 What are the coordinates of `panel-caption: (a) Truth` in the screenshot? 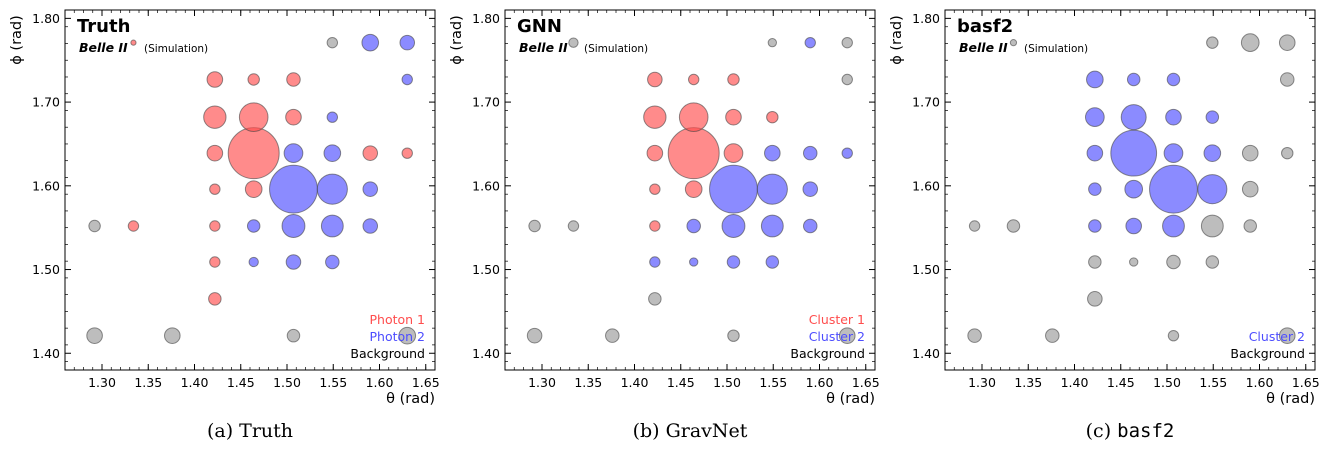 It's located at (250, 431).